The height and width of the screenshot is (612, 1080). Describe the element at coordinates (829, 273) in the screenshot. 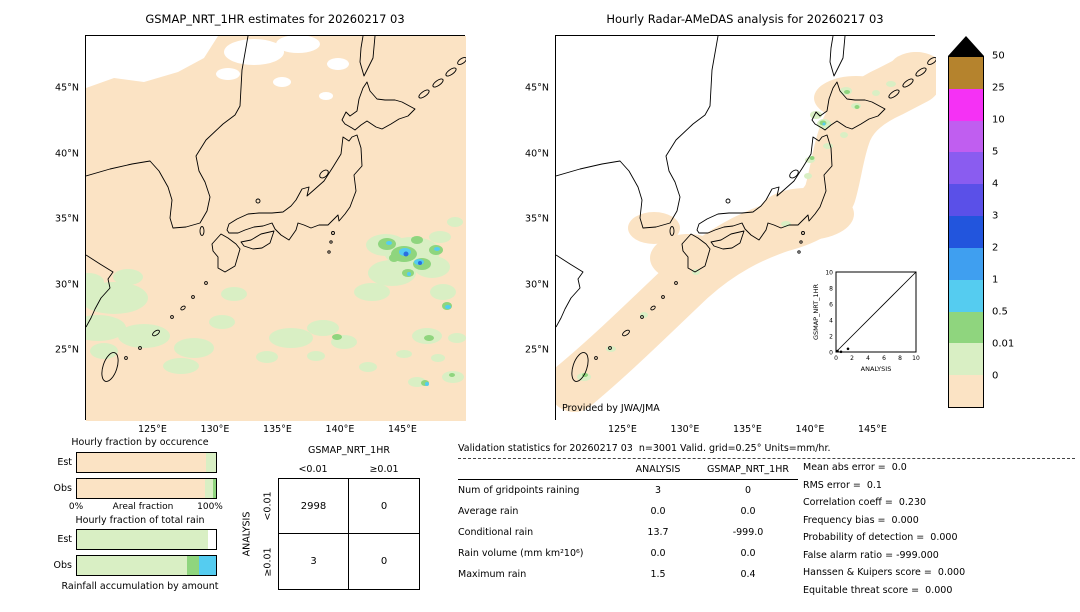

I see `inset-y-tick-5: 10` at that location.